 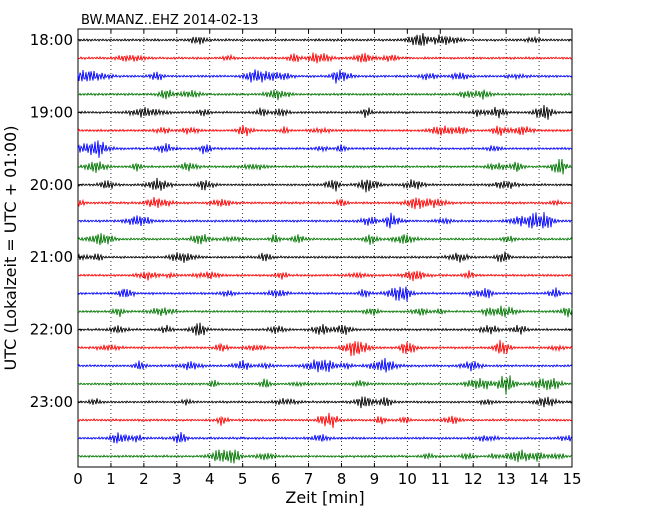 What do you see at coordinates (51, 185) in the screenshot?
I see `y-tick-label: 20:00` at bounding box center [51, 185].